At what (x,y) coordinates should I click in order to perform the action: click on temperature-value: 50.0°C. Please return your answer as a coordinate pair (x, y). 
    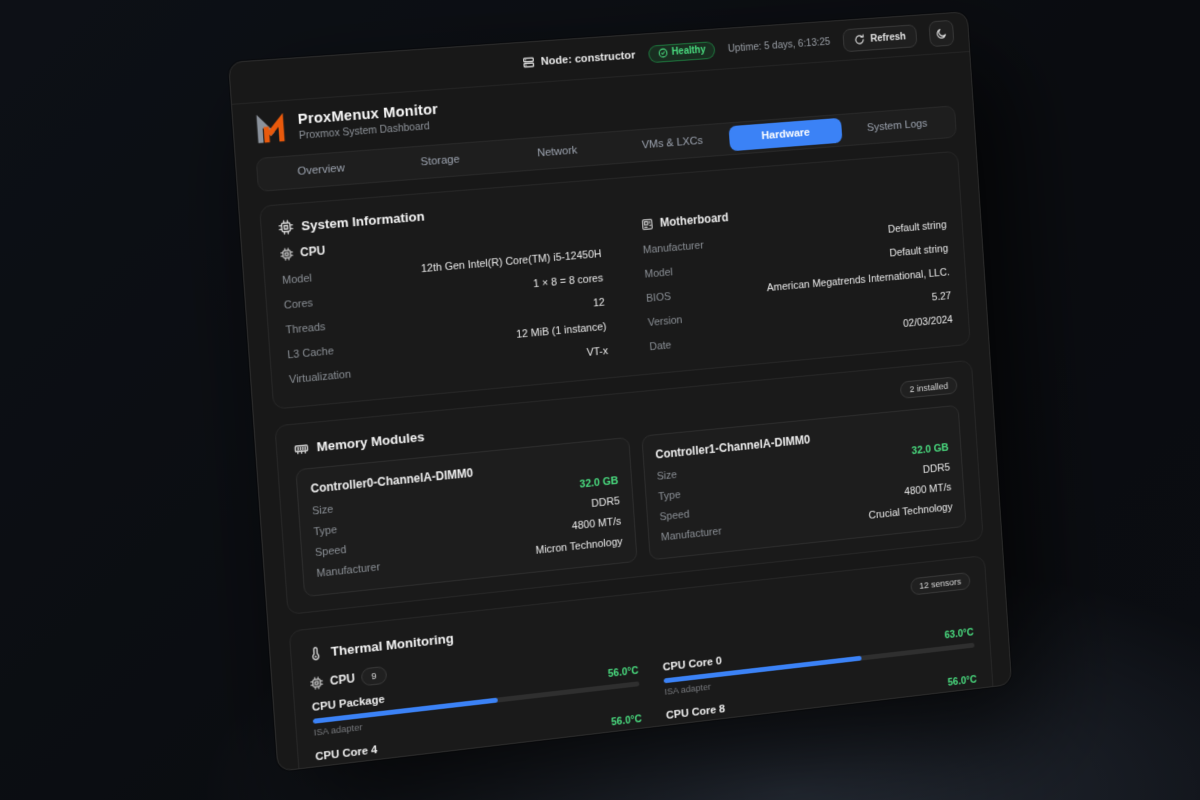
    Looking at the image, I should click on (630, 766).